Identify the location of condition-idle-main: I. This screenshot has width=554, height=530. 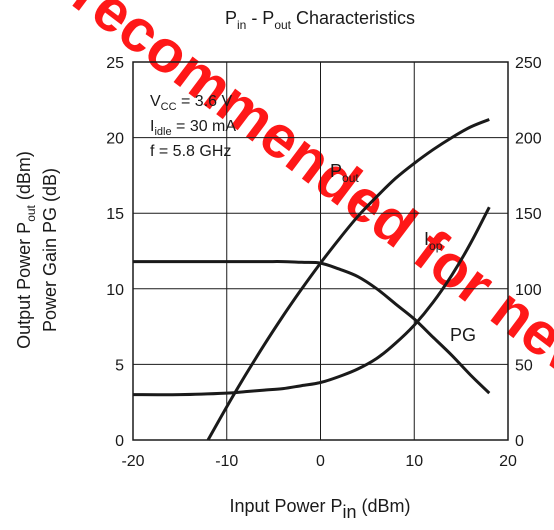
(152, 126).